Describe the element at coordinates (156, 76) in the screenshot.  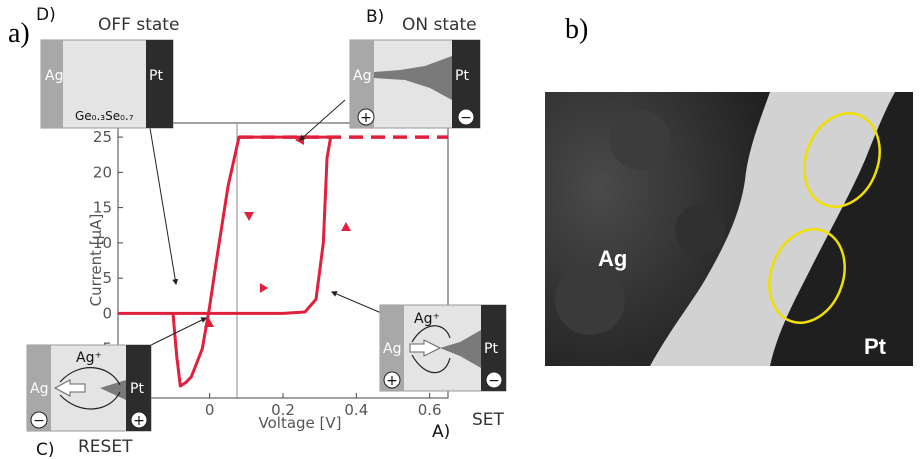
I see `off-pt-label: Pt` at that location.